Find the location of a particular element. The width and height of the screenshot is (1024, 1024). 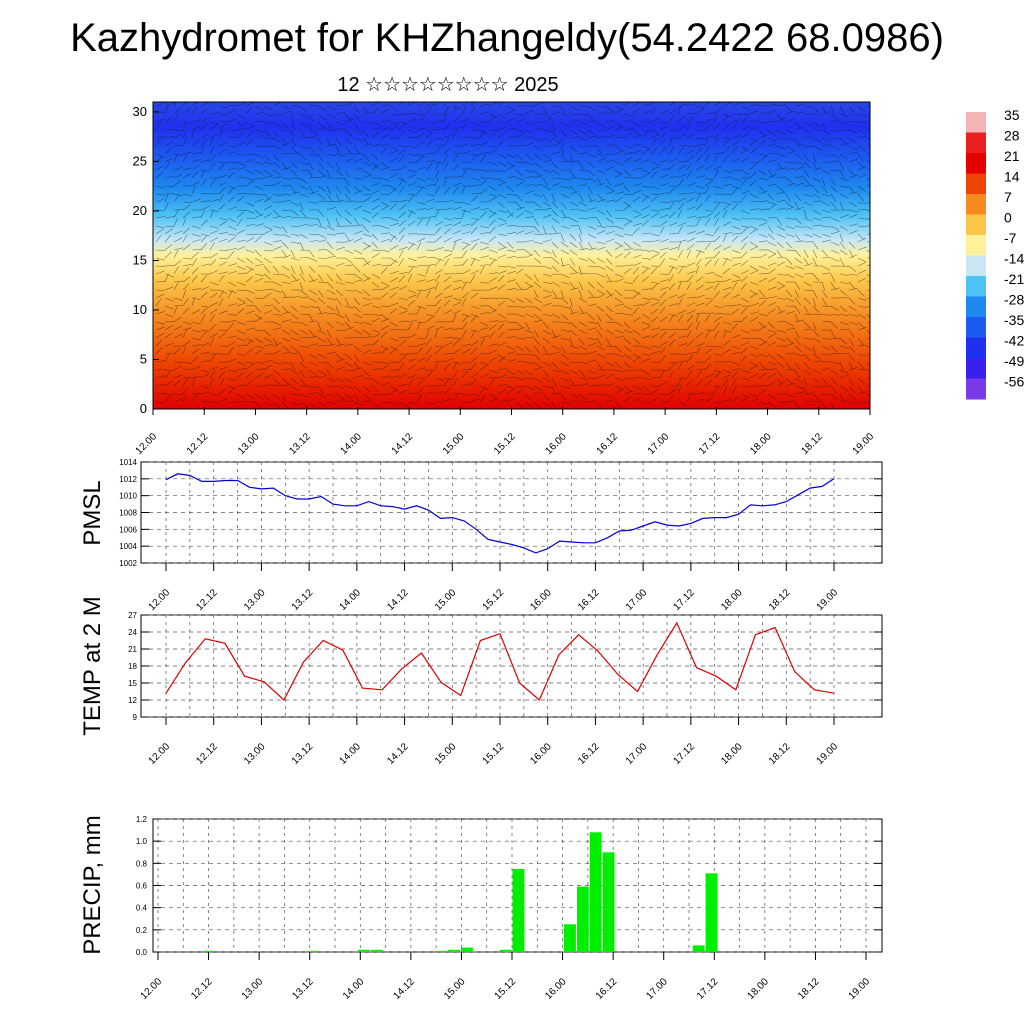

x-tick-label: 18.12 is located at coordinates (780, 754).